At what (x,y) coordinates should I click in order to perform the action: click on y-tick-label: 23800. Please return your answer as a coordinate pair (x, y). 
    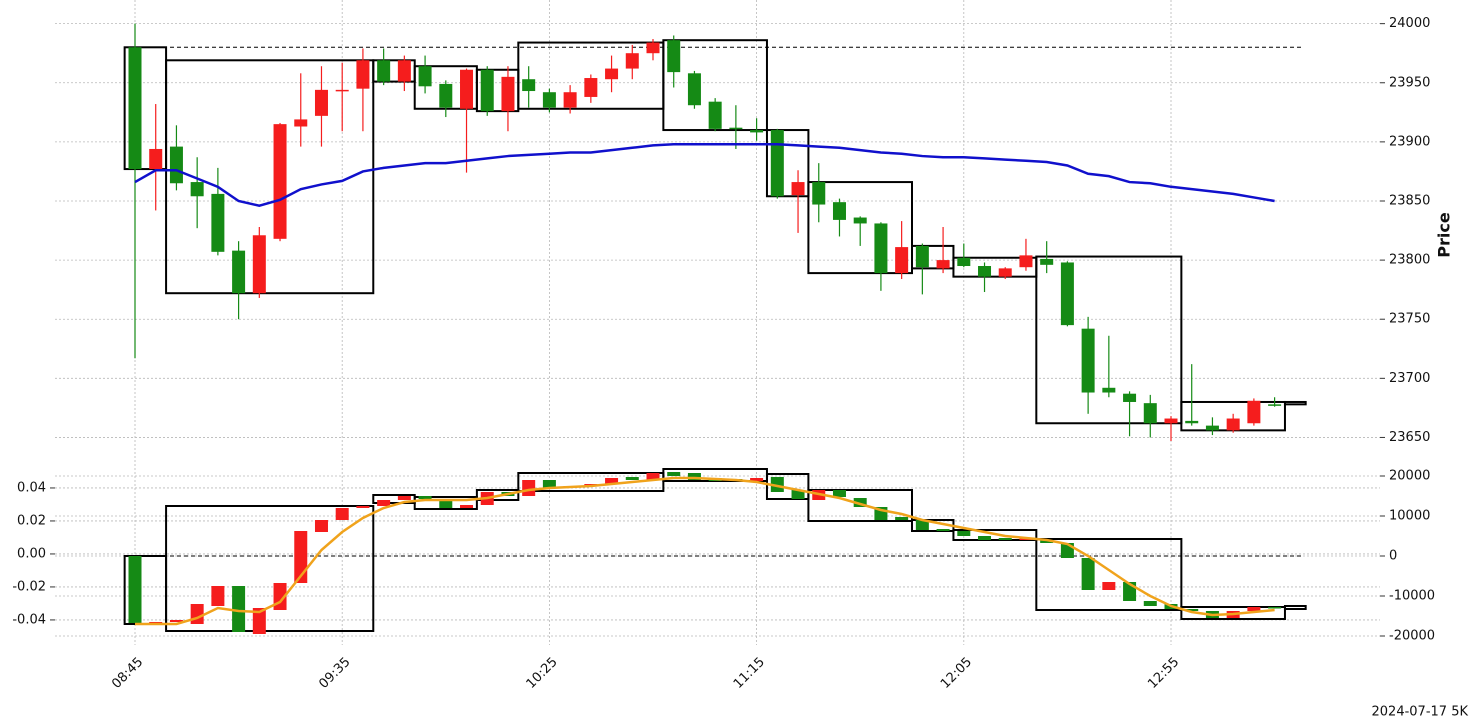
    Looking at the image, I should click on (1409, 260).